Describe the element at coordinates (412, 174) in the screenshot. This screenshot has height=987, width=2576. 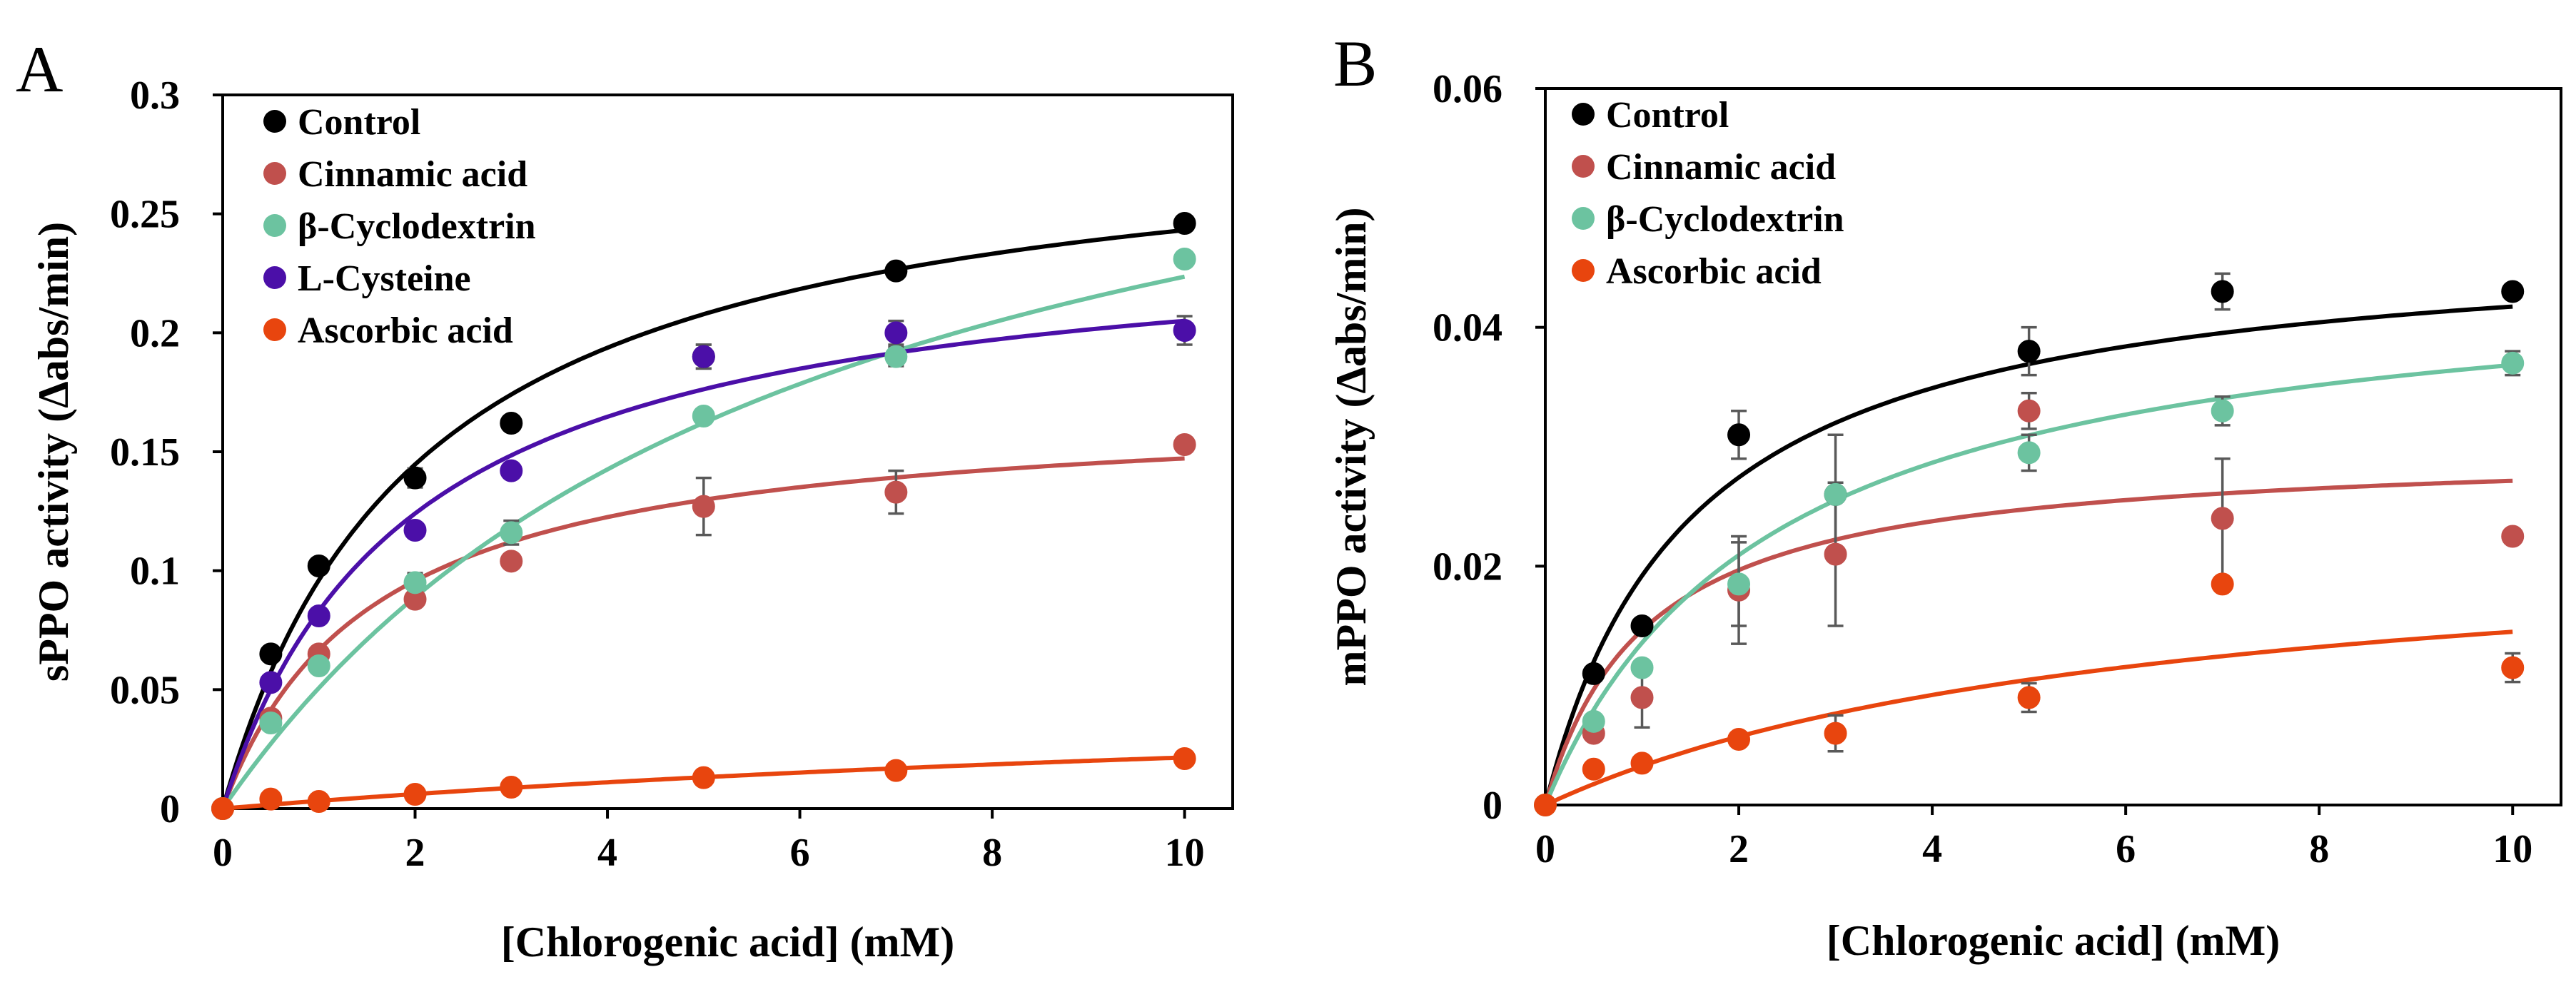
I see `chart-a-legend-label-cinnamic-acid: Cinnamic acid` at that location.